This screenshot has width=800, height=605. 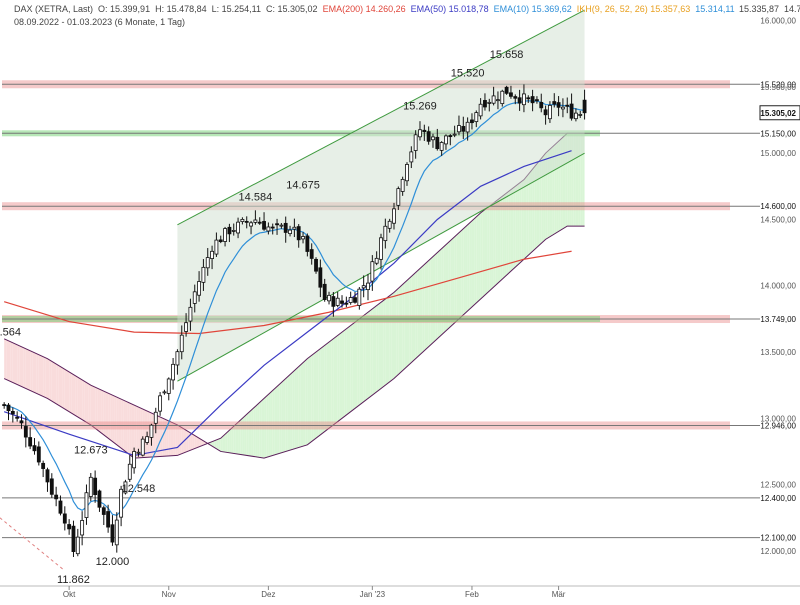 I want to click on x-axis: Okt Nov Dez Jan '23 Feb Mär, so click(x=400, y=592).